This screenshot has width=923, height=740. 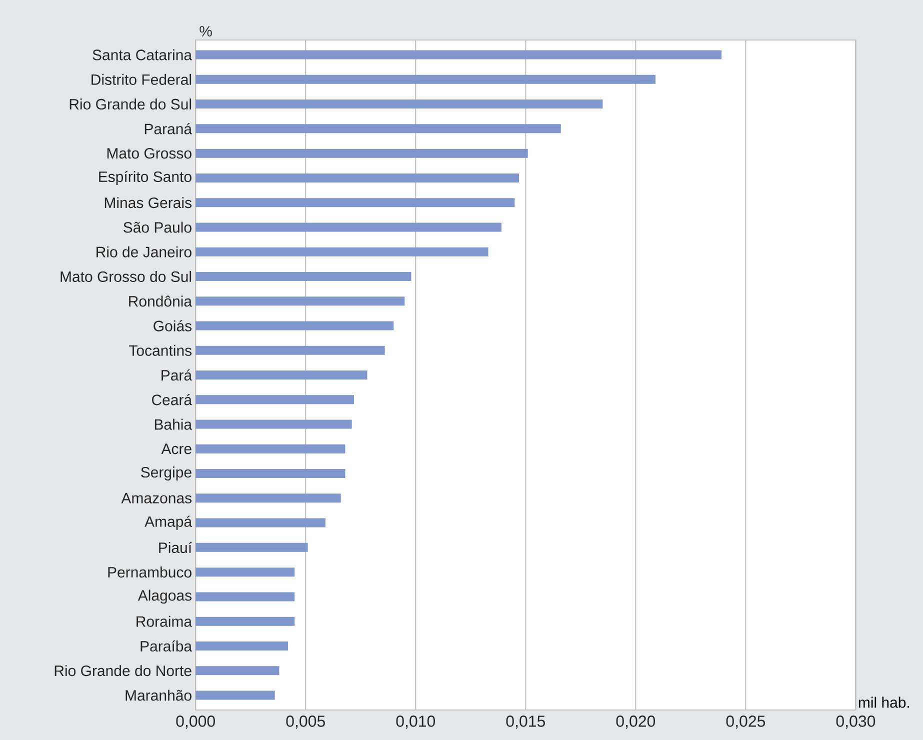 I want to click on y-tick-label: Bahia, so click(x=173, y=424).